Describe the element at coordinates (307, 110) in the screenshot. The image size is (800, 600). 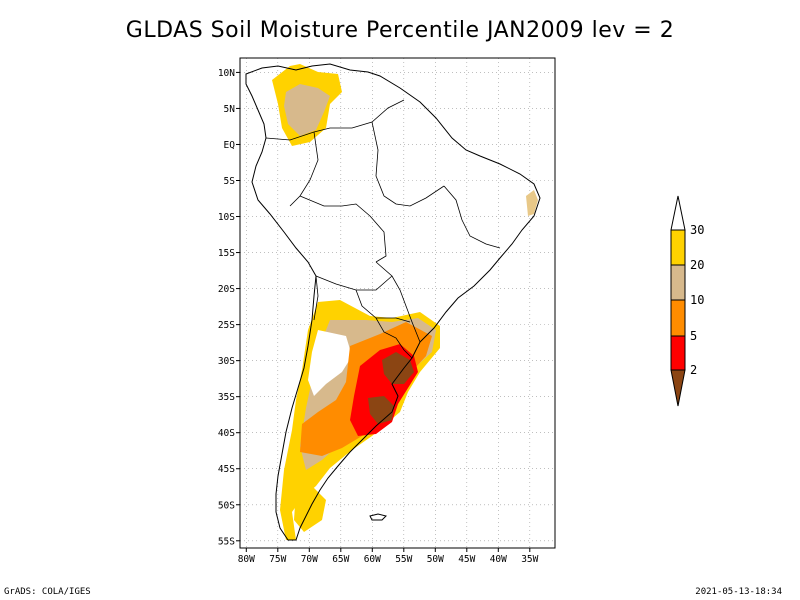
I see `shade-north-tan` at that location.